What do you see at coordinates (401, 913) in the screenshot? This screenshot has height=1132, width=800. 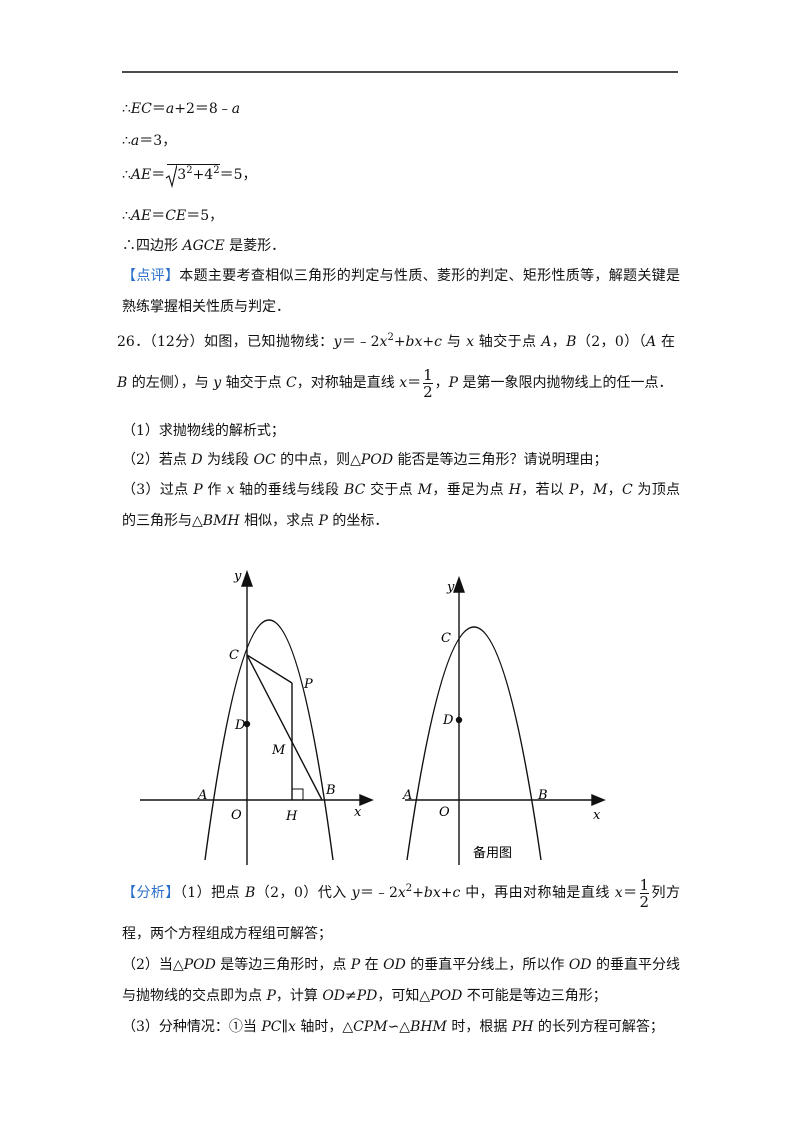 I see `text-run: 列方程，两个方程组成方程组可解答；` at bounding box center [401, 913].